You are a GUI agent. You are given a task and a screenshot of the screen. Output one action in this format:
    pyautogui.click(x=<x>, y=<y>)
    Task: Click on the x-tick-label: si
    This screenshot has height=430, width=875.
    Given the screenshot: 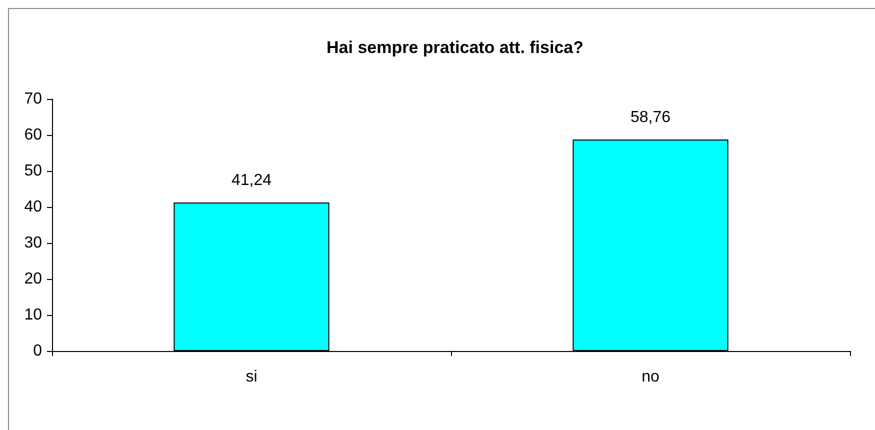 What is the action you would take?
    pyautogui.click(x=252, y=377)
    